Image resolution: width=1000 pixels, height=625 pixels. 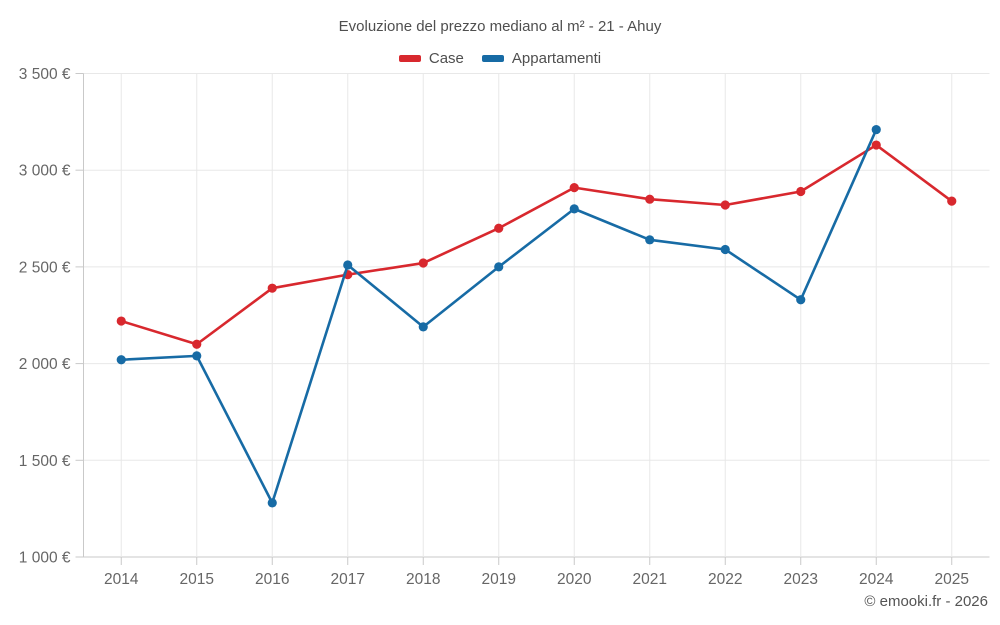 I want to click on appartamenti-point-2023, so click(x=801, y=300).